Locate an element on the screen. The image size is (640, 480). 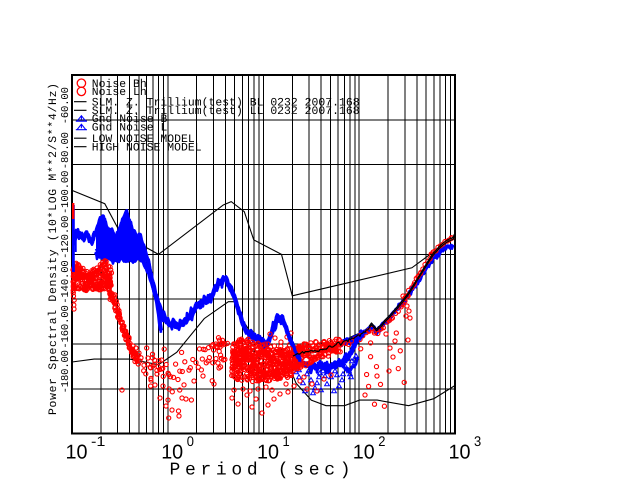
svg-text: -1 is located at coordinates (98, 441).